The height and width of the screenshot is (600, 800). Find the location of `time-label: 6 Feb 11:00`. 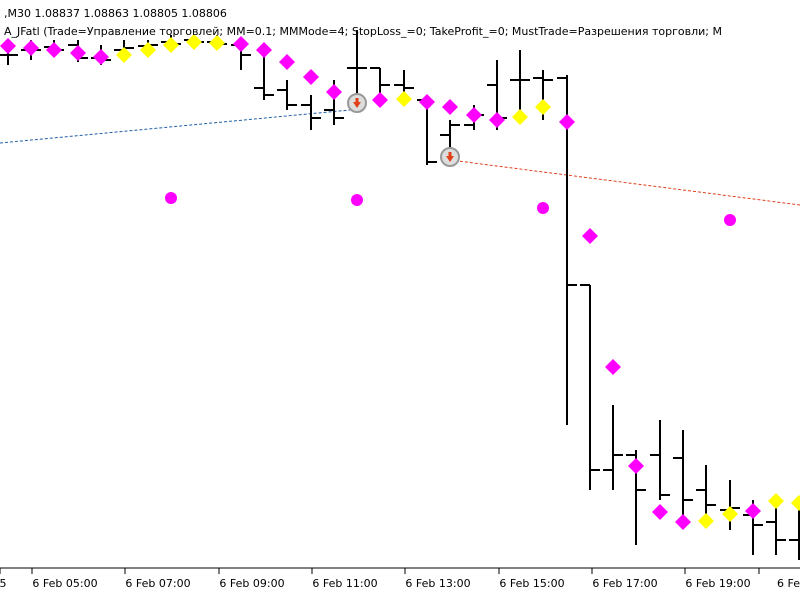

time-label: 6 Feb 11:00 is located at coordinates (344, 583).